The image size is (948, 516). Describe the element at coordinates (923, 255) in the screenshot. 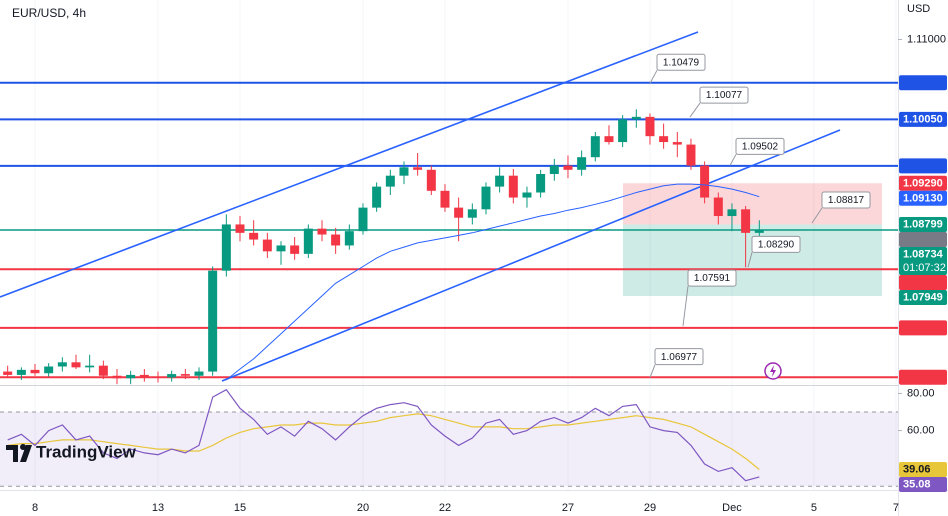

I see `price-label-text: 1.08734` at that location.